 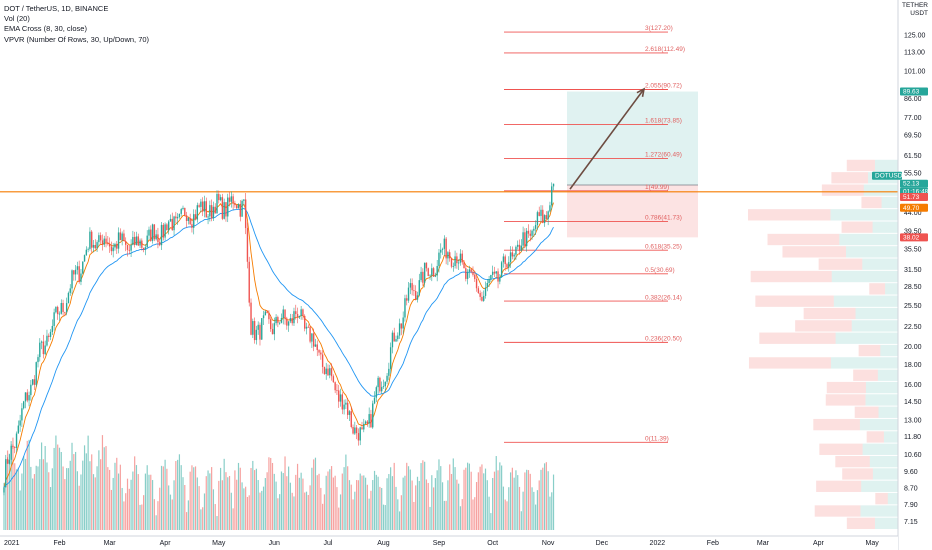 I want to click on symbol-title: DOT / TetherUS, 1D, BINANCE, so click(x=56, y=8).